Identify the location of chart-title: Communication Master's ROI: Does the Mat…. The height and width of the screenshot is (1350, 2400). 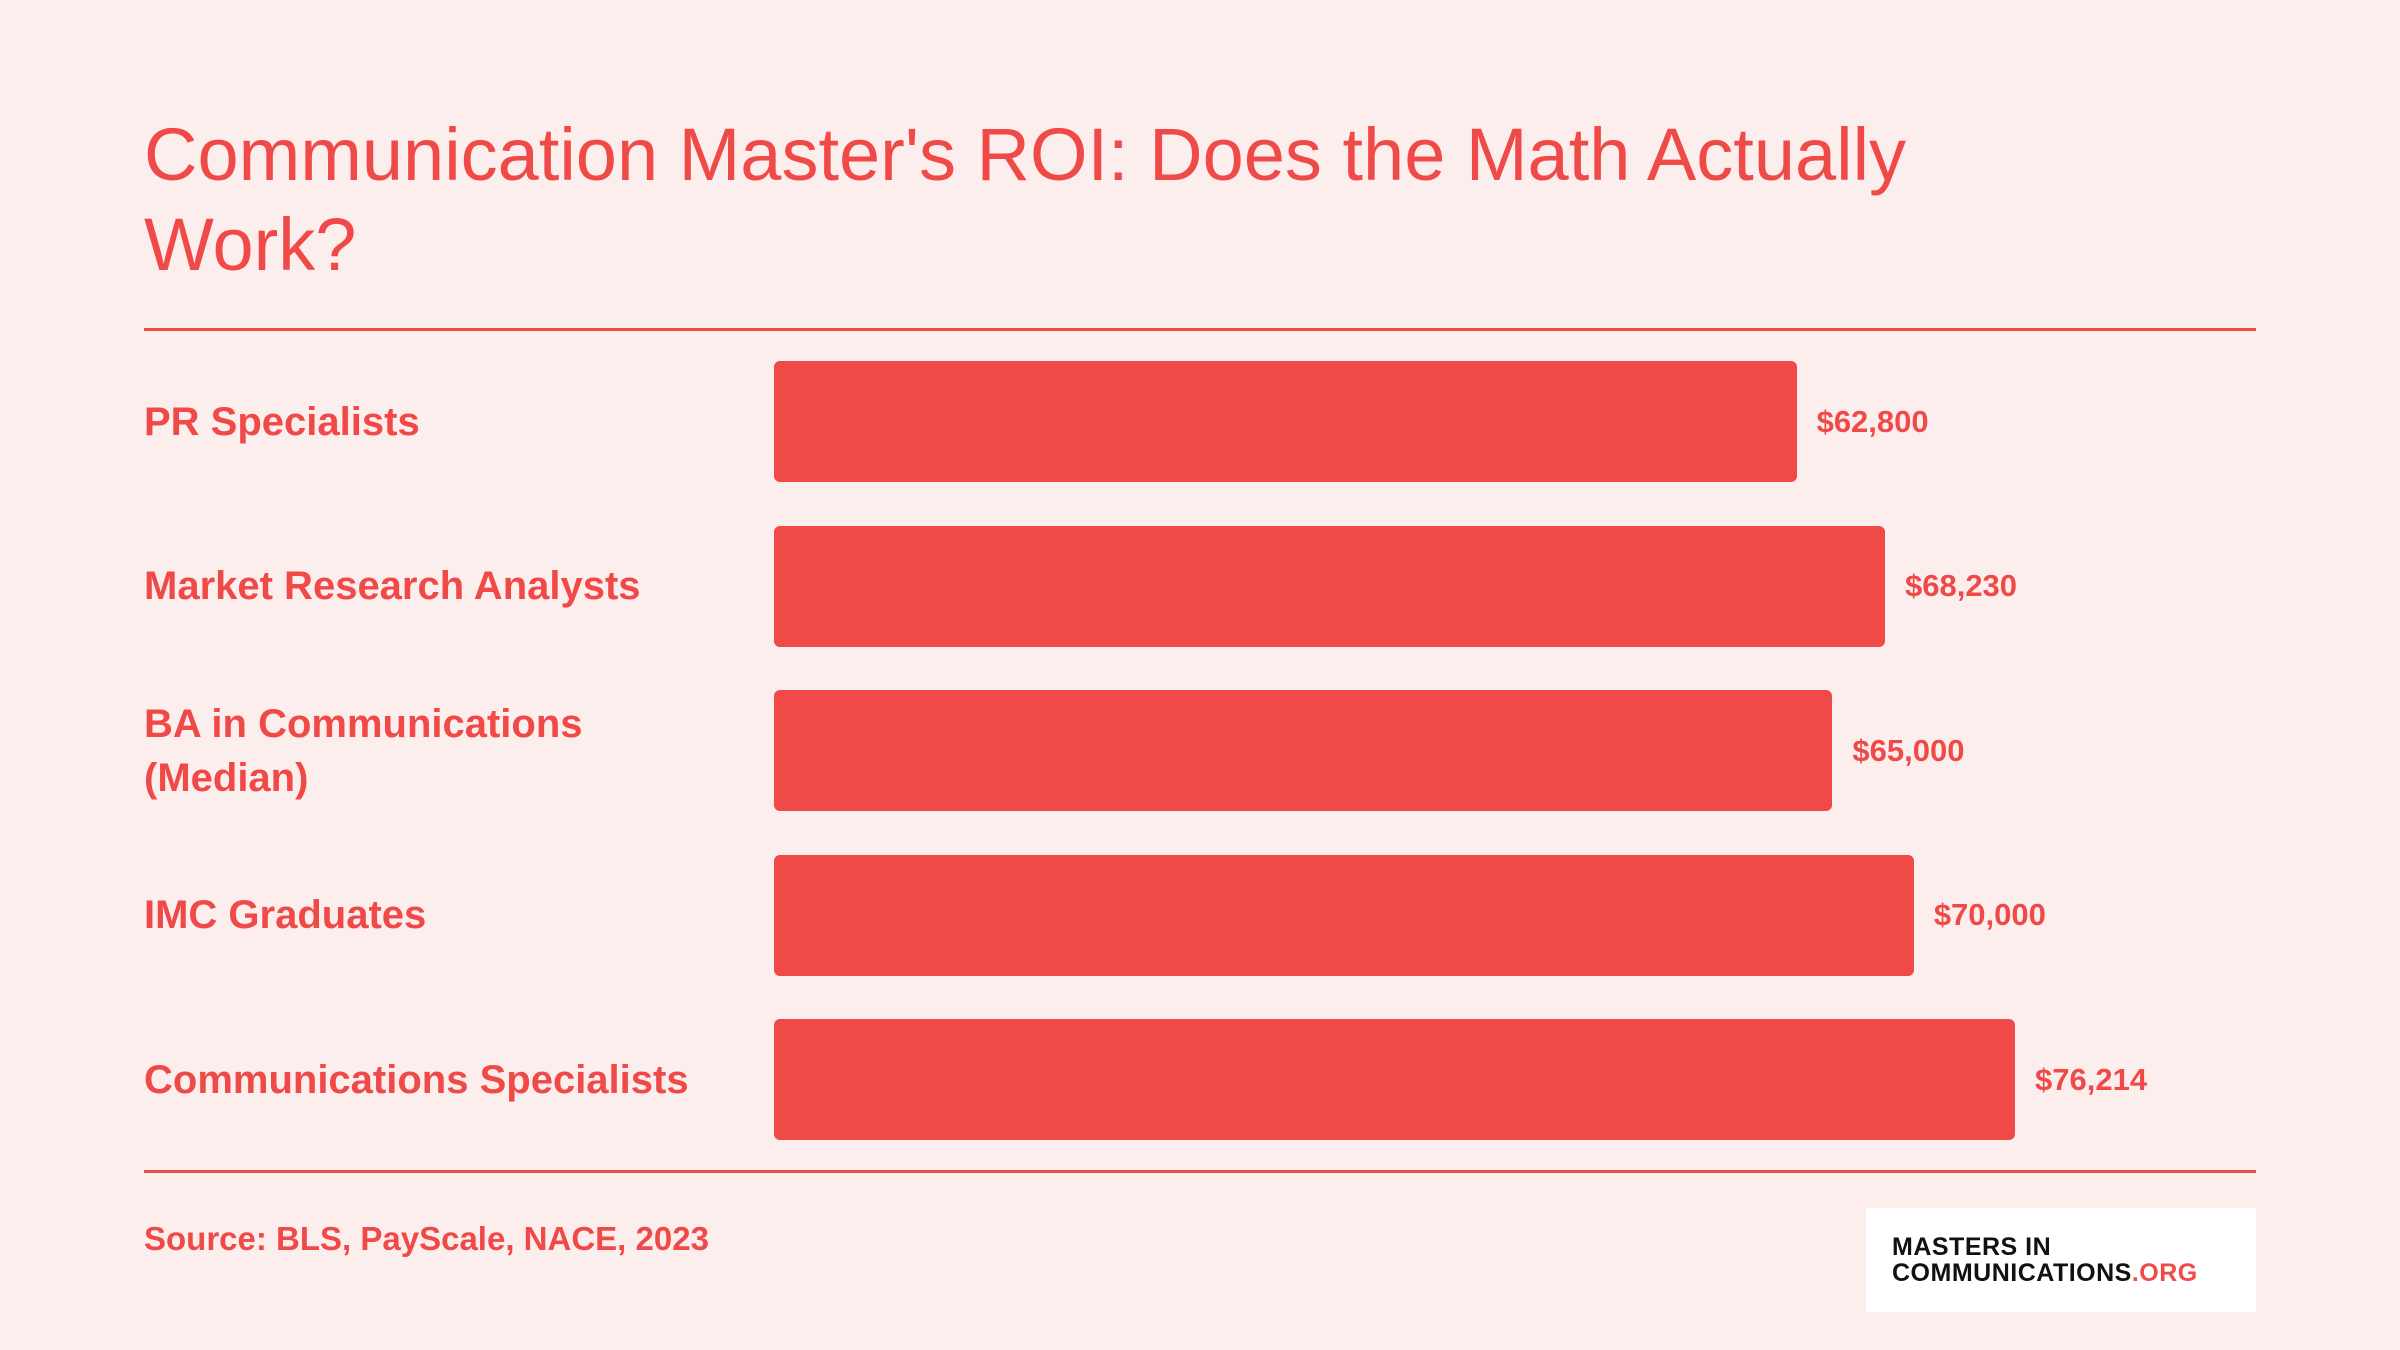
(1025, 199).